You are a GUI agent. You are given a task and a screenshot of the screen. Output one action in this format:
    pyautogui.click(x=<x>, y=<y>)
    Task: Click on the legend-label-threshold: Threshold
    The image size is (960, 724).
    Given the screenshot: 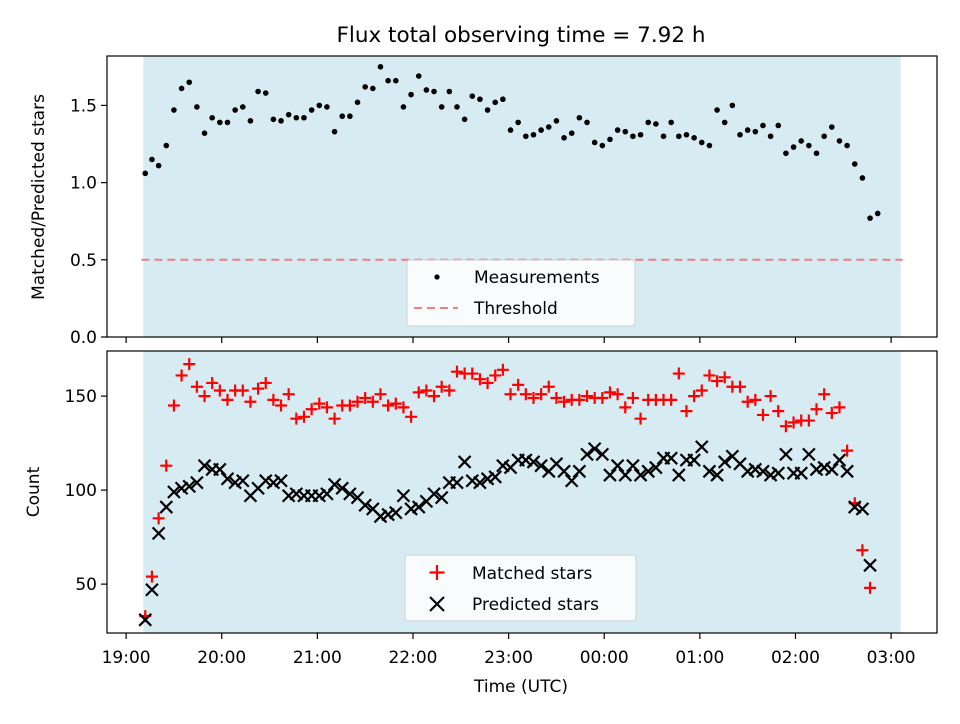 What is the action you would take?
    pyautogui.click(x=515, y=309)
    